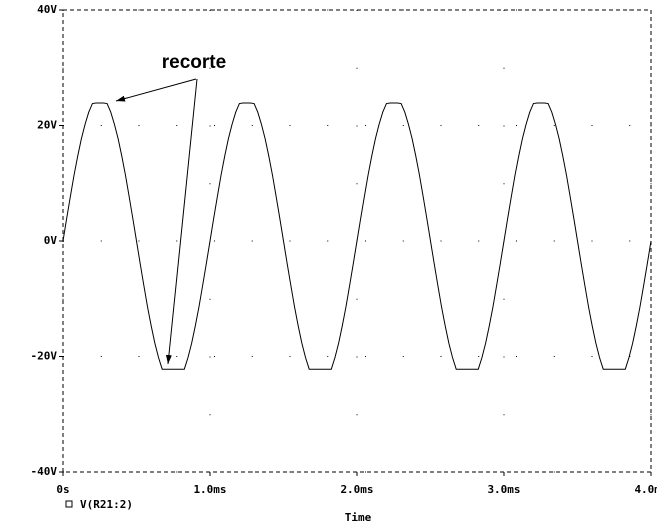 Image resolution: width=657 pixels, height=526 pixels. What do you see at coordinates (358, 517) in the screenshot?
I see `x-axis-label: Time` at bounding box center [358, 517].